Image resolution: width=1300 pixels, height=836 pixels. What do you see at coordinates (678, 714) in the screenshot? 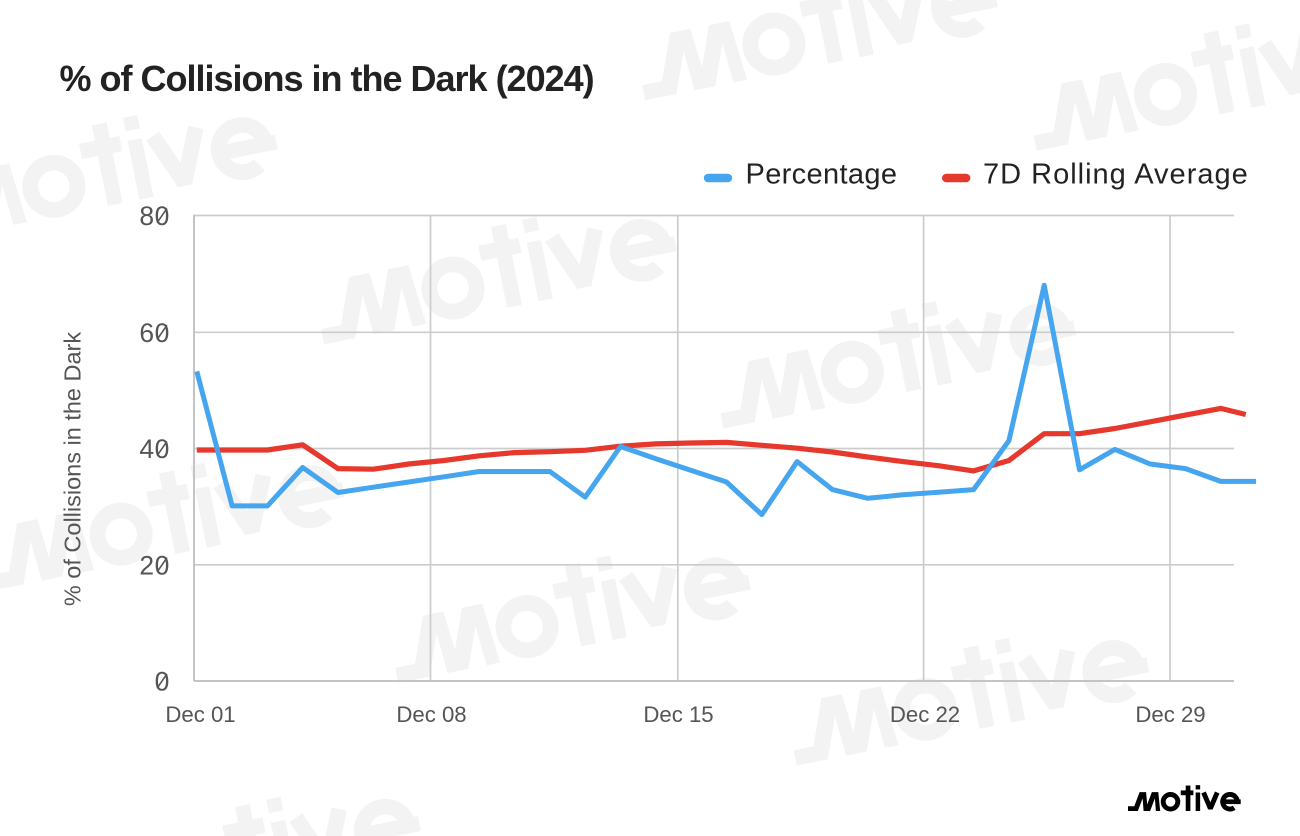
I see `svg-text: Dec 15` at bounding box center [678, 714].